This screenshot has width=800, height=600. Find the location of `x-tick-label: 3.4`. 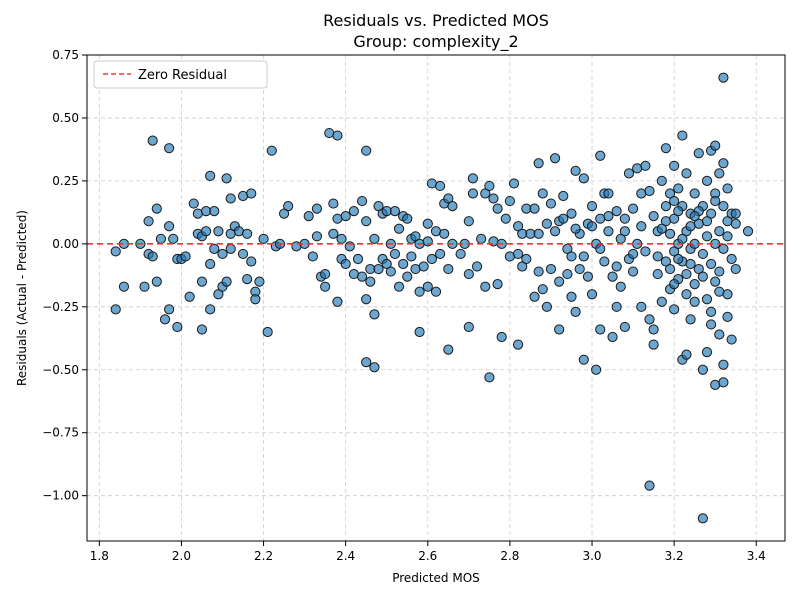

x-tick-label: 3.4 is located at coordinates (756, 556).